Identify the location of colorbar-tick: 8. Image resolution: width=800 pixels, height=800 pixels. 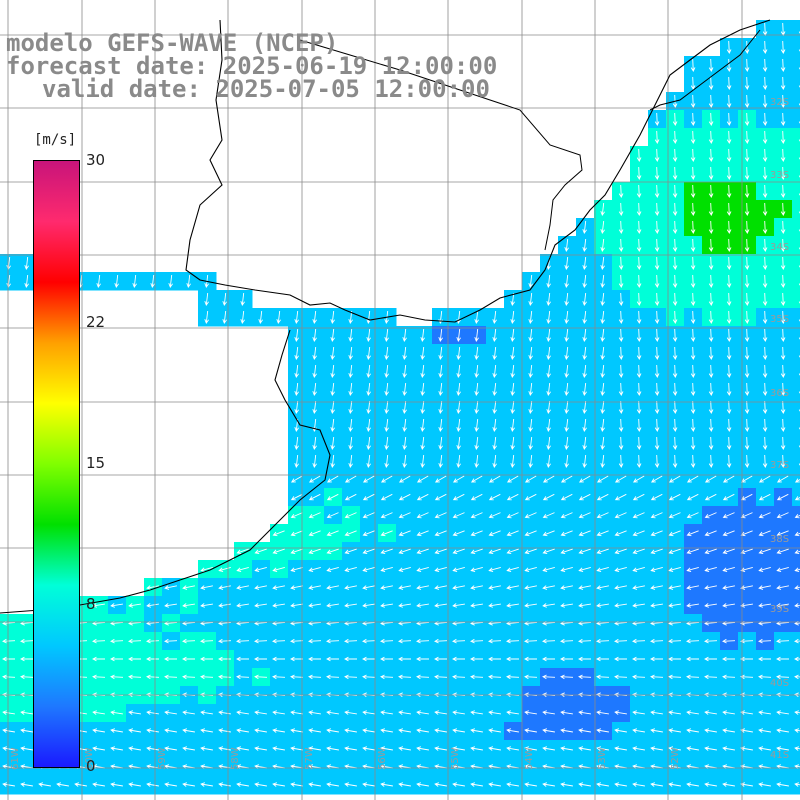
(91, 604).